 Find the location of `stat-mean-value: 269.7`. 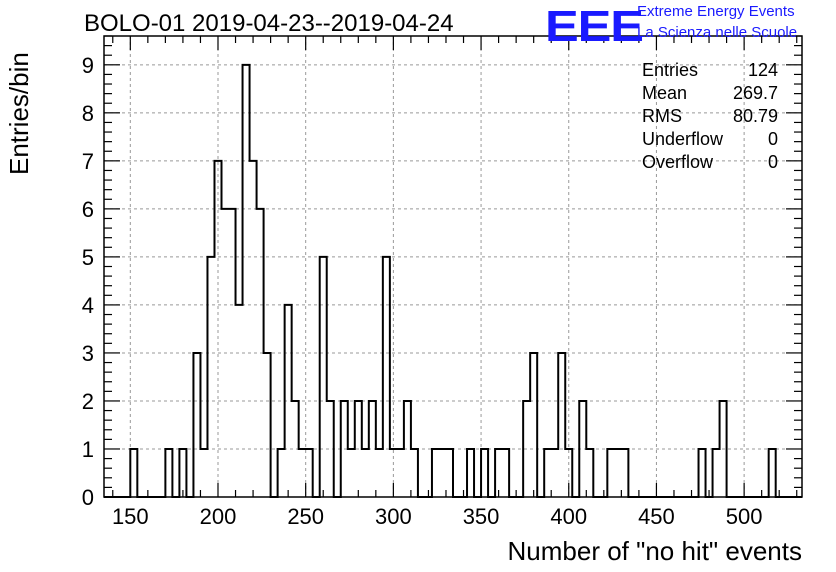

stat-mean-value: 269.7 is located at coordinates (755, 93).